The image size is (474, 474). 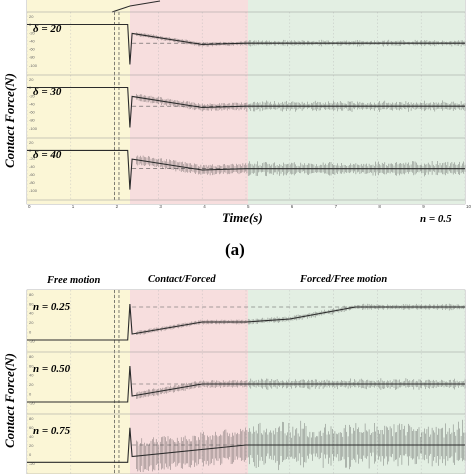 What do you see at coordinates (47, 29) in the screenshot?
I see `series-label: δ = 20` at bounding box center [47, 29].